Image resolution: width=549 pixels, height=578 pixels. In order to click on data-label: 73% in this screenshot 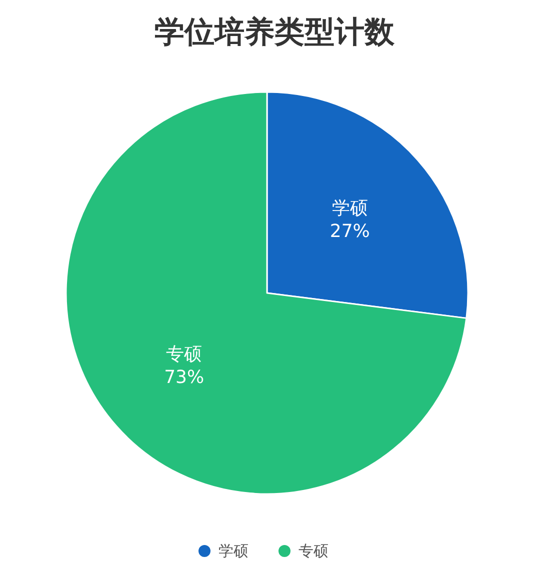, I will do `click(184, 377)`.